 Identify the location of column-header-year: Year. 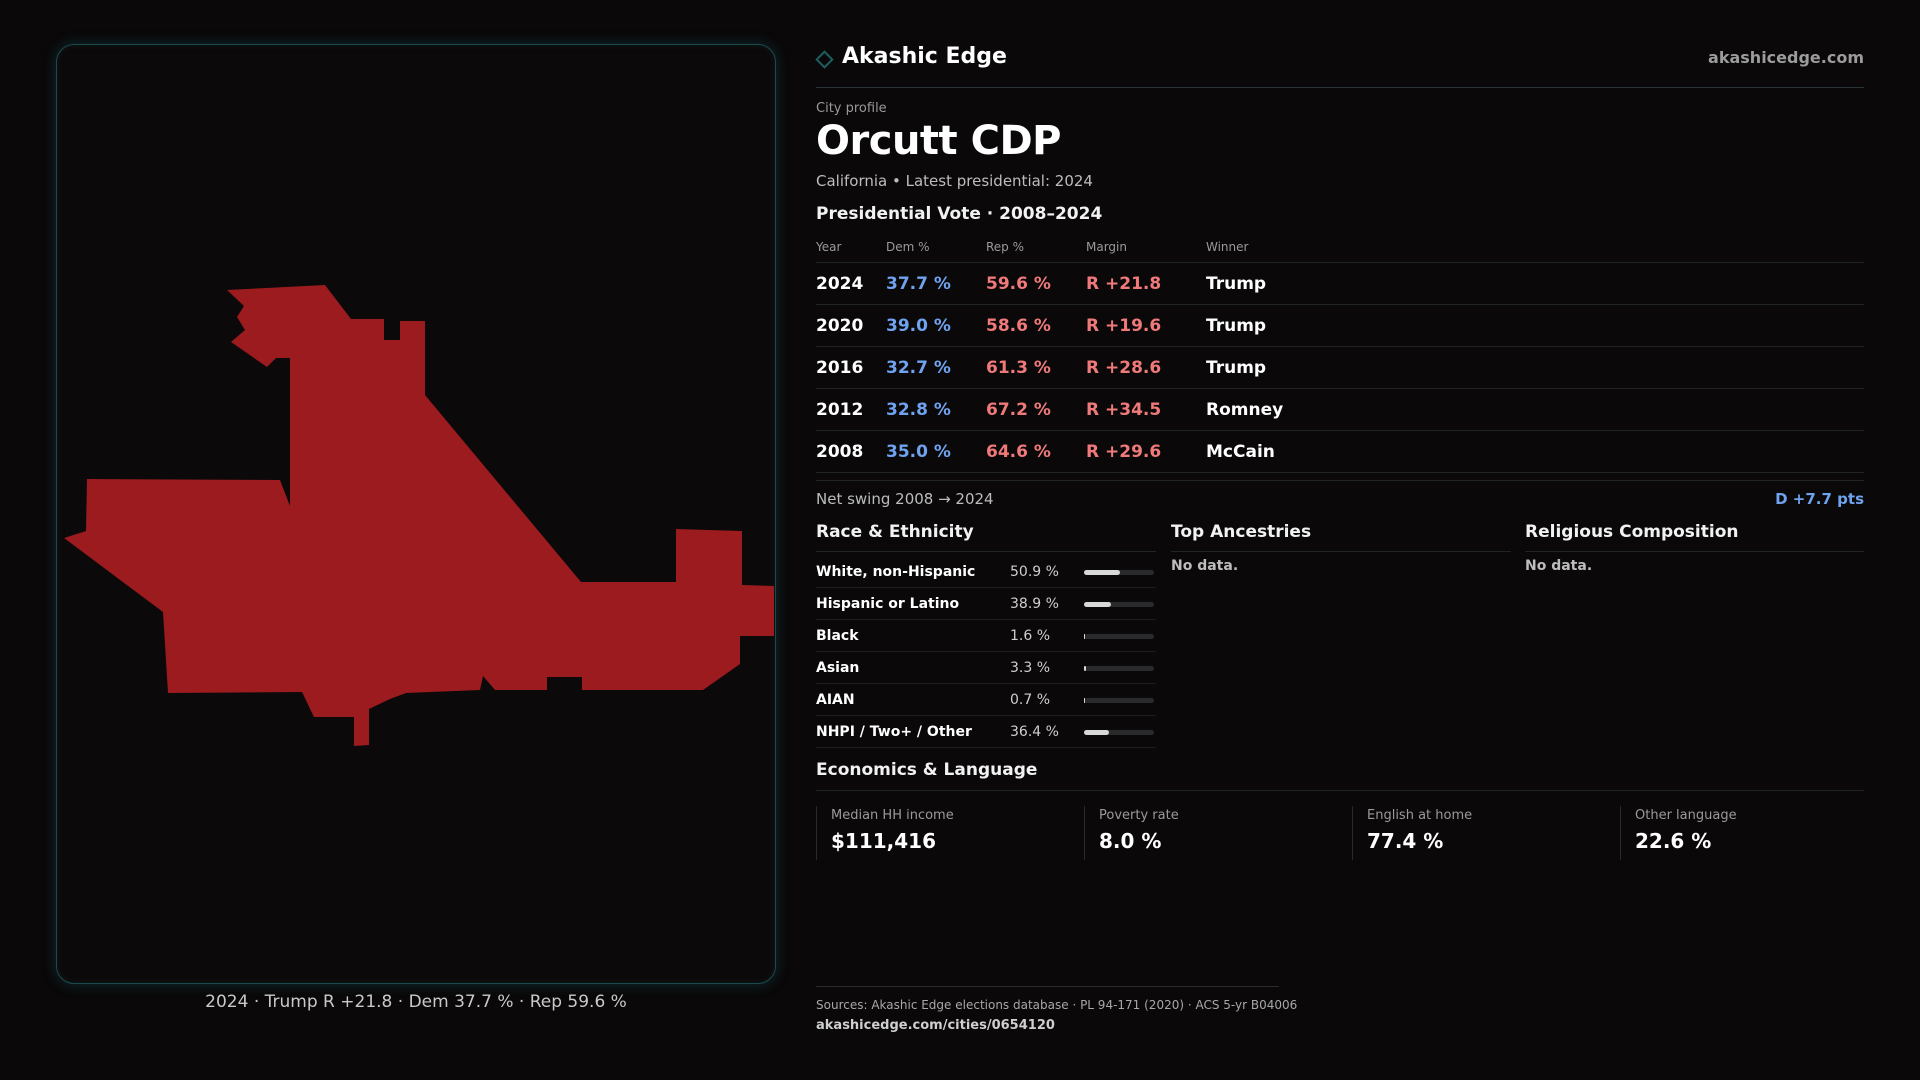
(829, 247).